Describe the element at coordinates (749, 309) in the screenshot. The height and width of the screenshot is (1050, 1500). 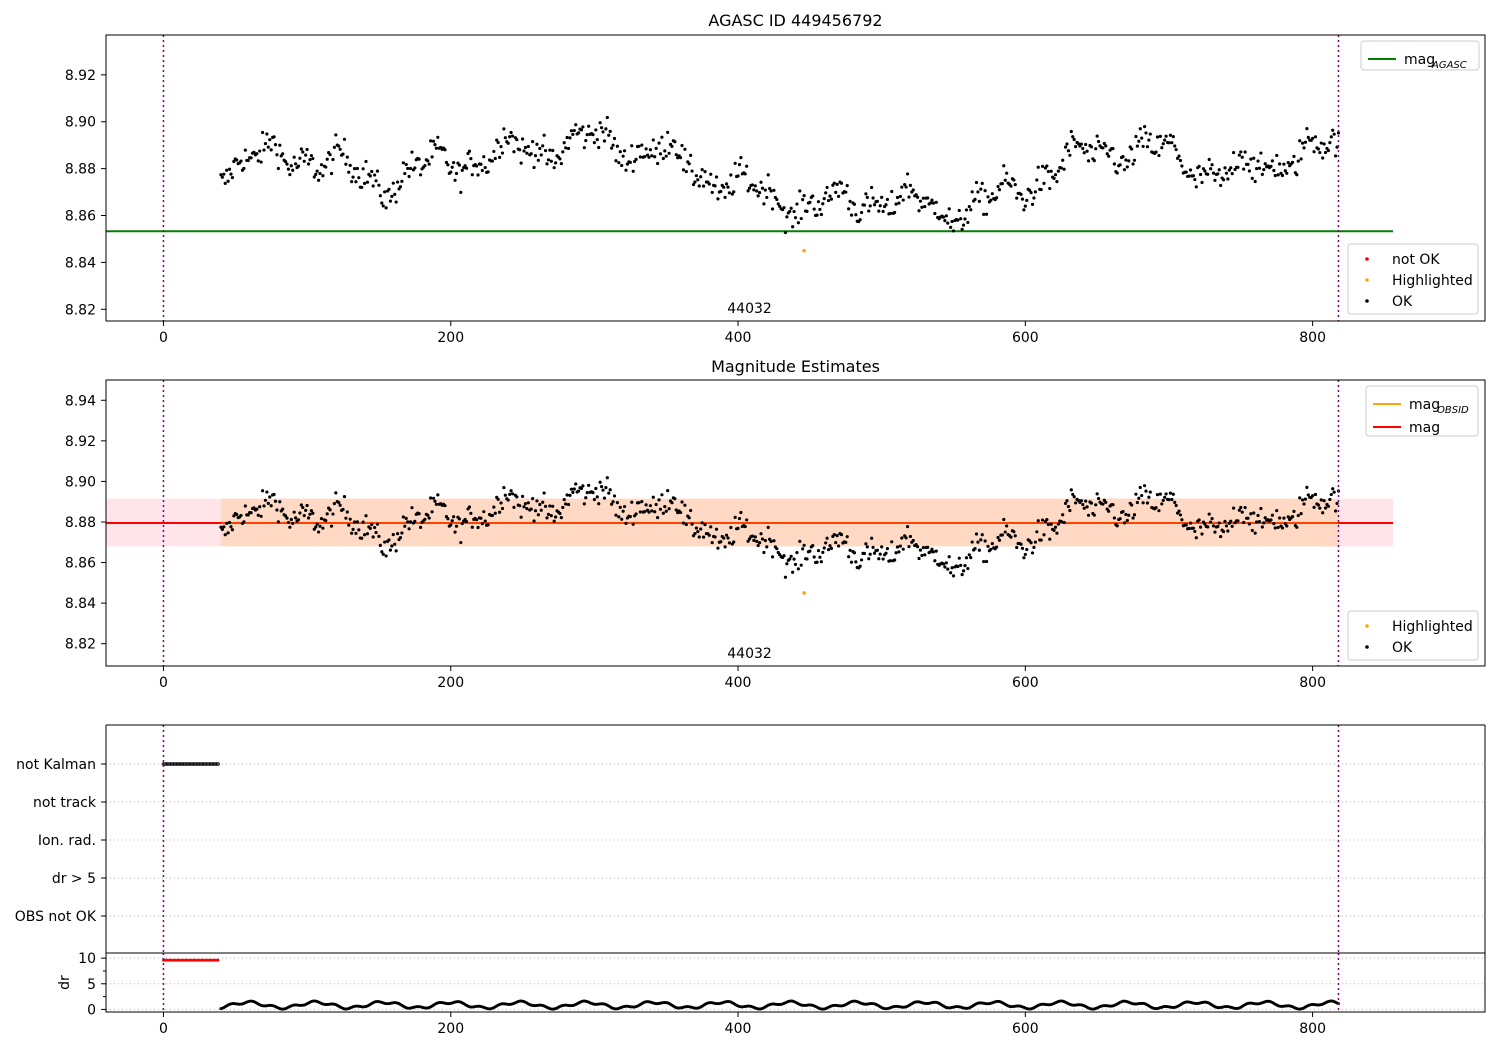
I see `obsid-label: 44032` at that location.